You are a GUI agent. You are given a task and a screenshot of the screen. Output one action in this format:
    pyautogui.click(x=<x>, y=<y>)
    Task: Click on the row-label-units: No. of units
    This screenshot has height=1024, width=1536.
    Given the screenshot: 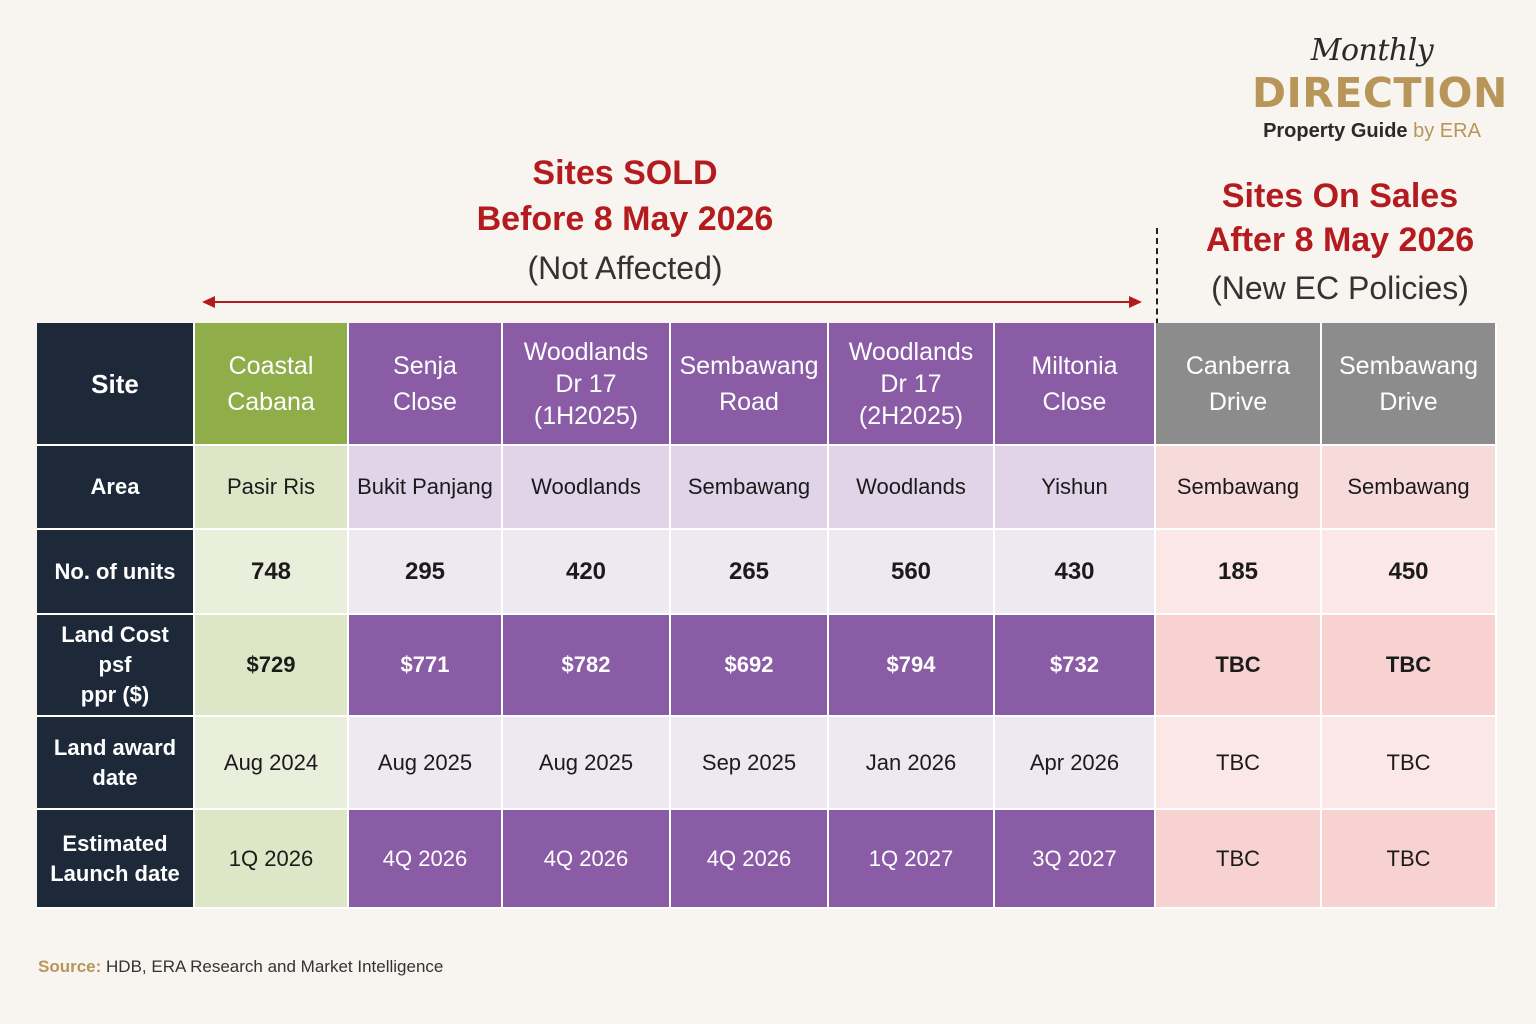 What is the action you would take?
    pyautogui.click(x=116, y=572)
    